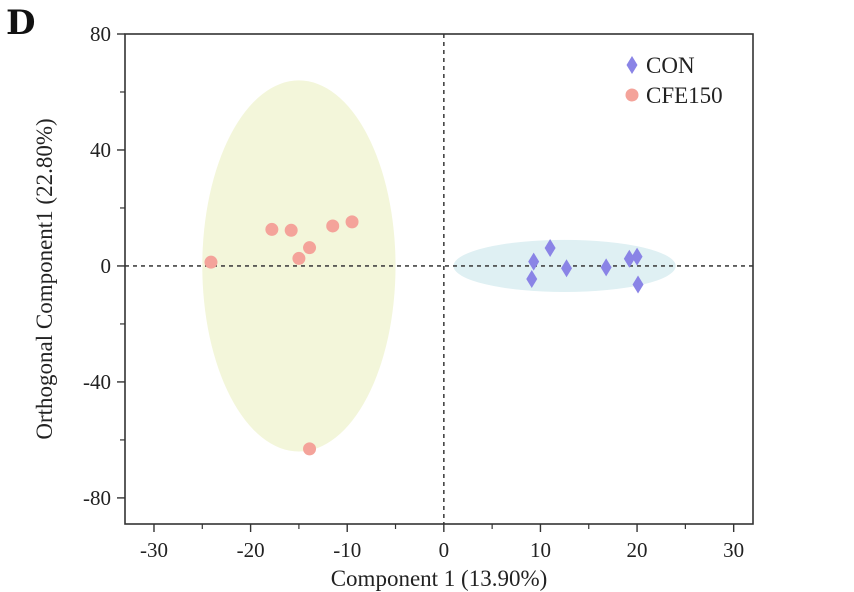  What do you see at coordinates (439, 578) in the screenshot?
I see `x-axis-label: Component 1 (13.90%)` at bounding box center [439, 578].